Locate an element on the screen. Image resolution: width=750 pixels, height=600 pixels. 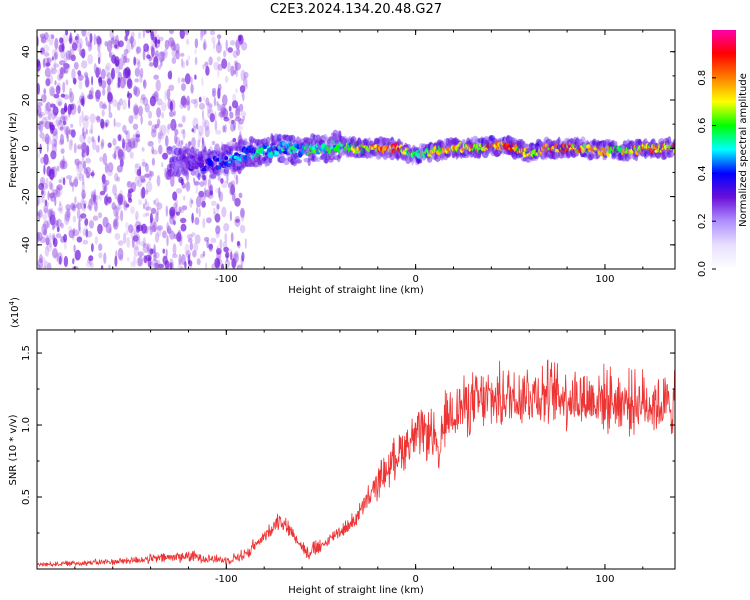
spectrogram-x-label: Height of straight line (km) is located at coordinates (356, 290).